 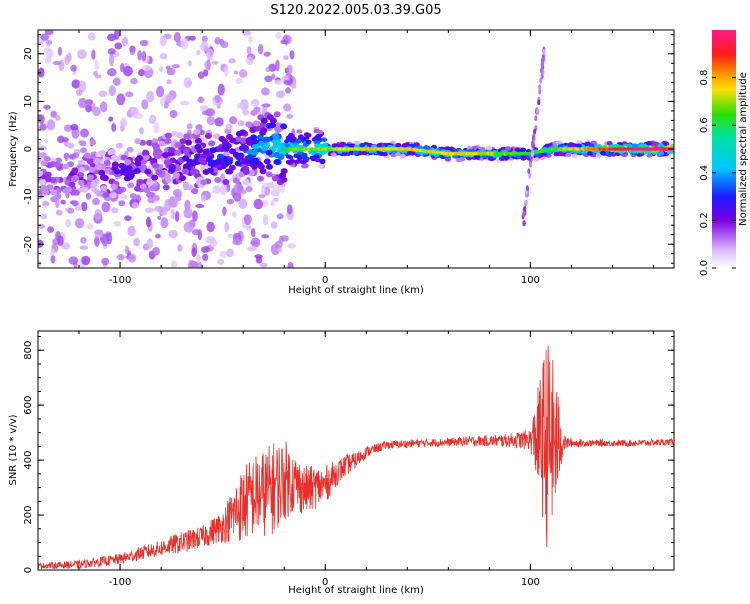 What do you see at coordinates (724, 149) in the screenshot?
I see `colorbar-gradient` at bounding box center [724, 149].